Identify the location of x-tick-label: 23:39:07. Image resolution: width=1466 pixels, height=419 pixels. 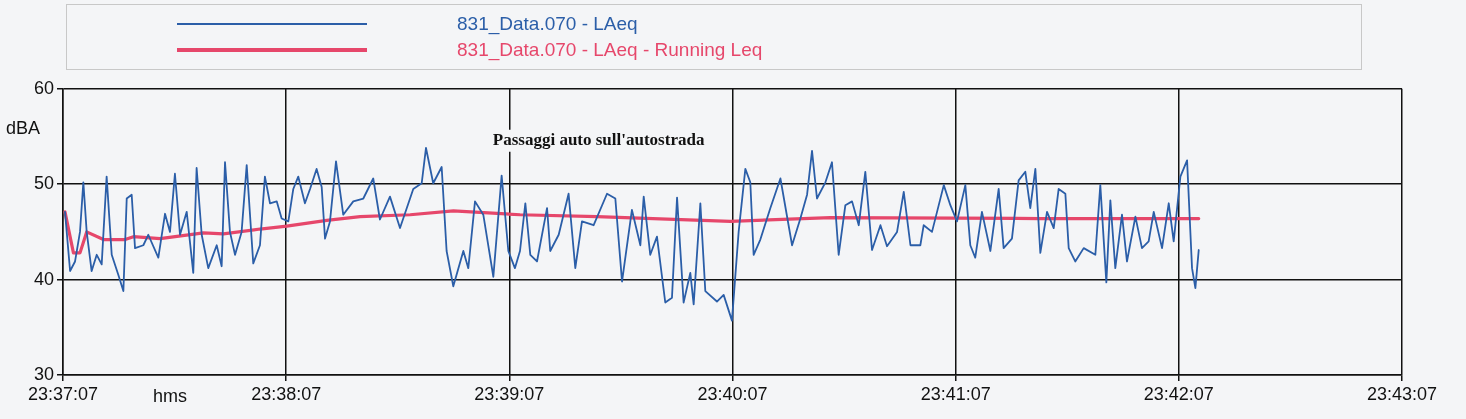
(509, 393).